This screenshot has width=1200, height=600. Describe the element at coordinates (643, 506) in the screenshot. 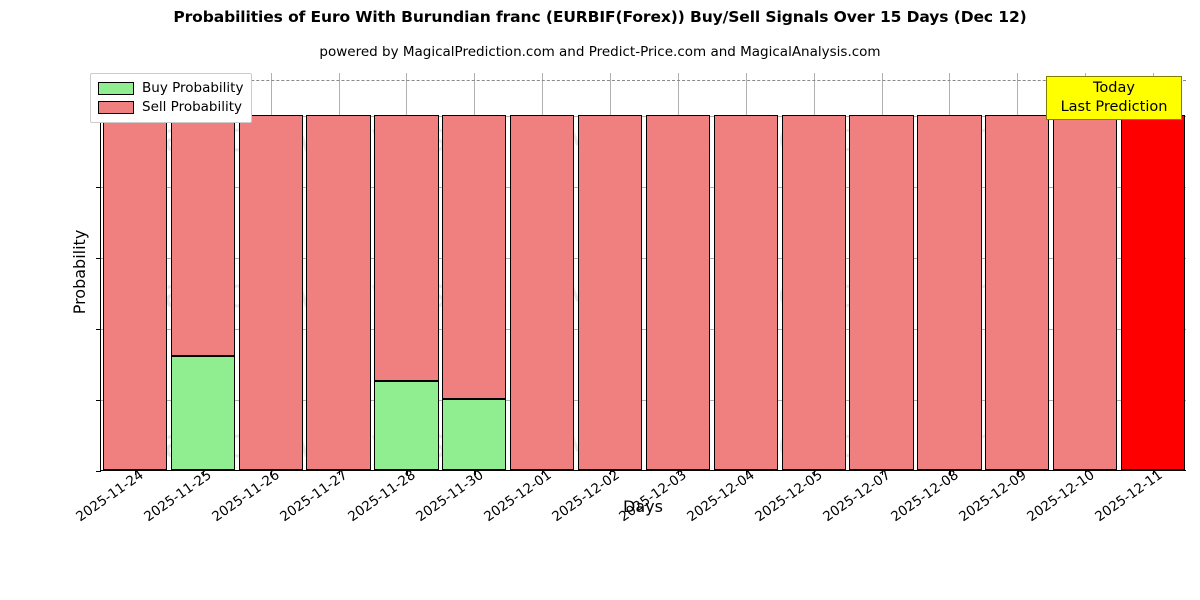

I see `x-axis-label: Days` at that location.